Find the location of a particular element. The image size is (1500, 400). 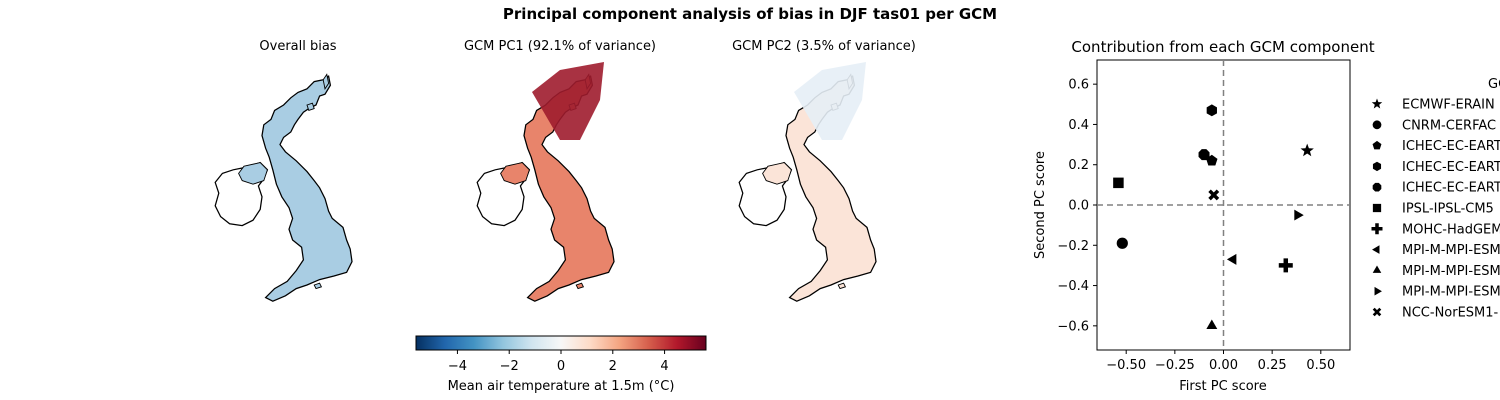

map-panel-pc2 is located at coordinates (807, 182).